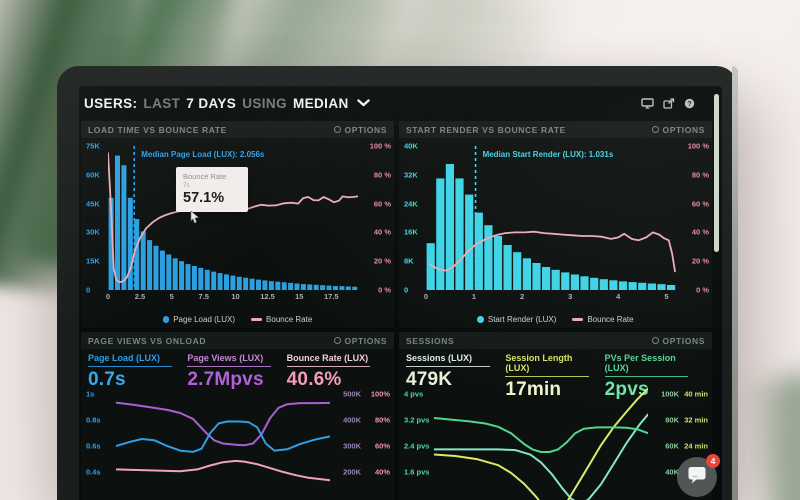 The width and height of the screenshot is (800, 500). I want to click on laptop-bezel-edge, so click(735, 283).